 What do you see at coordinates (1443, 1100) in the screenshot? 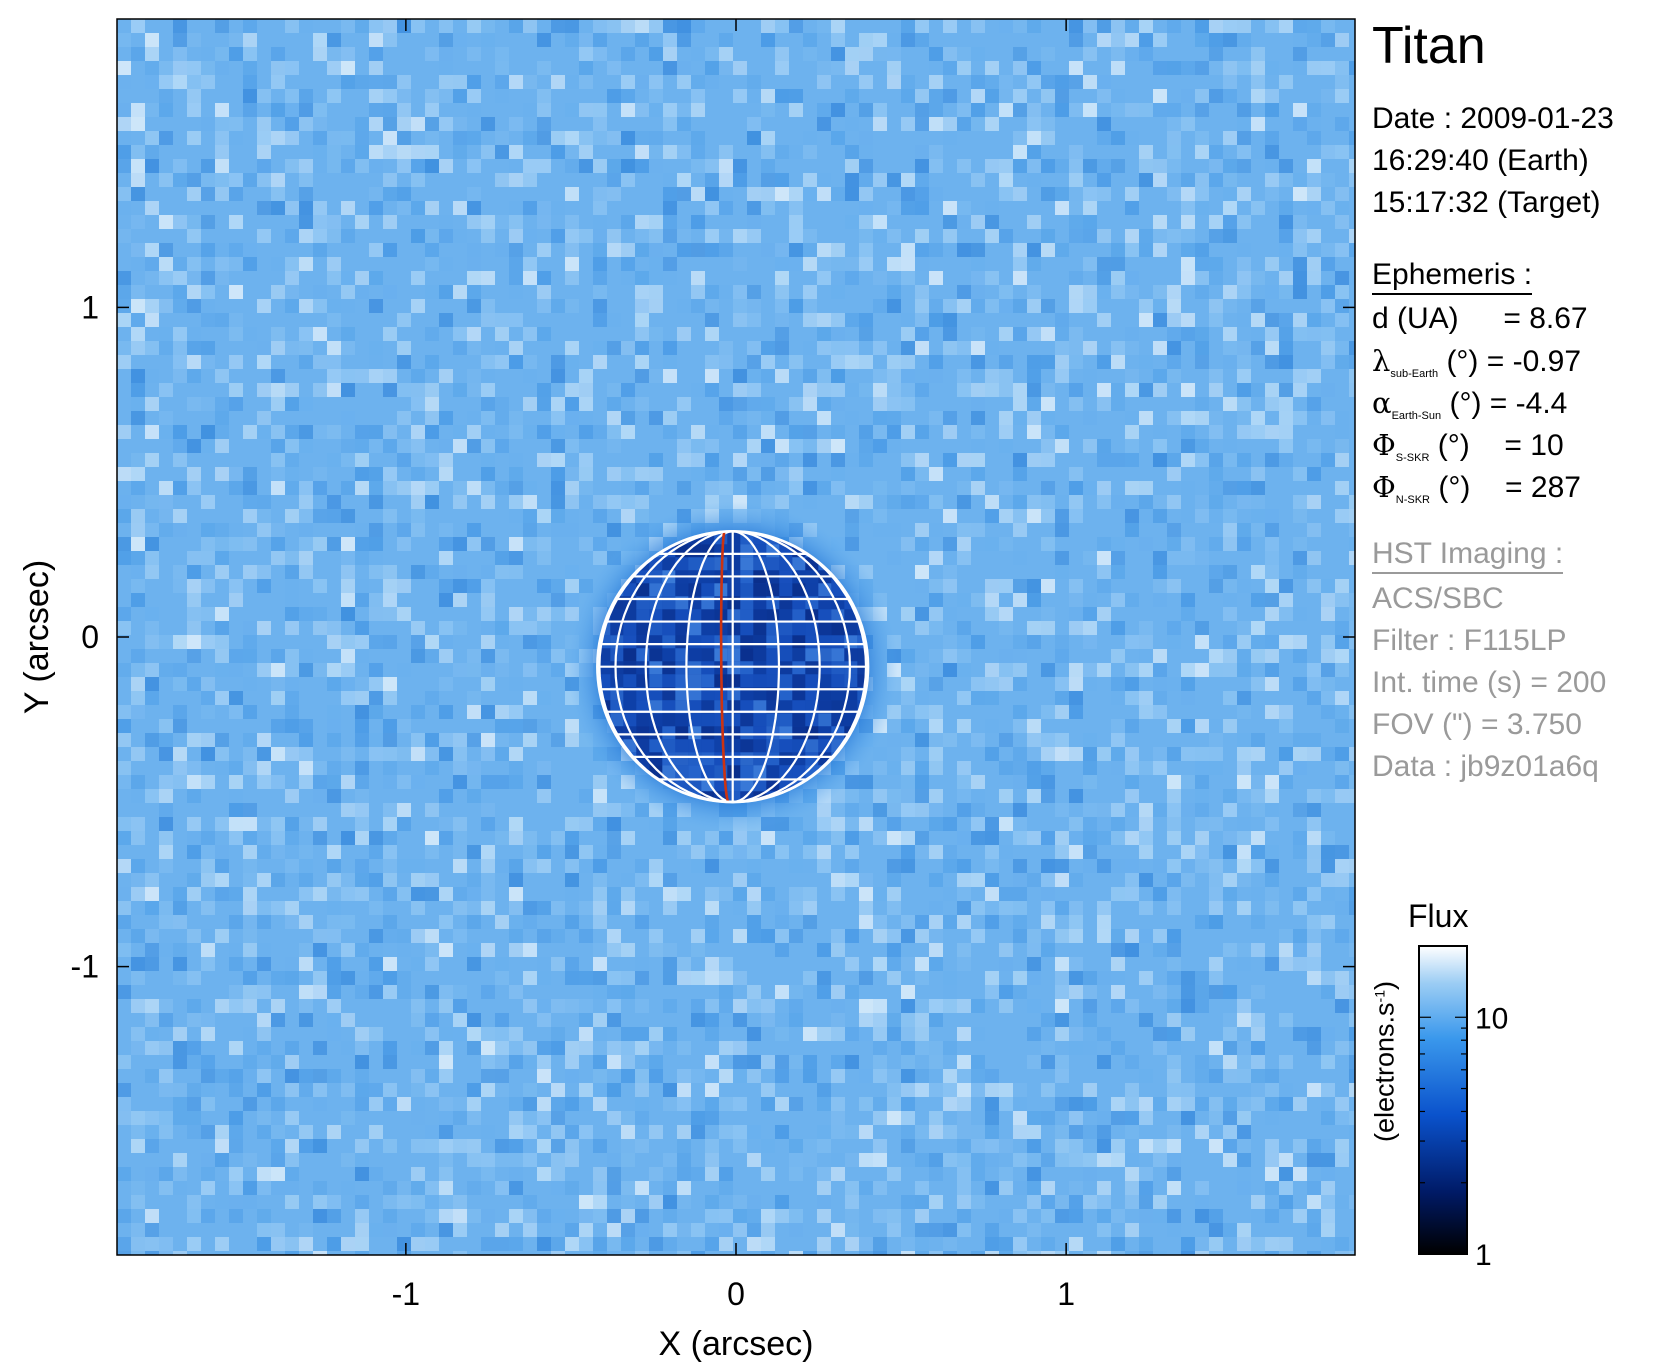
I see `colorbar` at bounding box center [1443, 1100].